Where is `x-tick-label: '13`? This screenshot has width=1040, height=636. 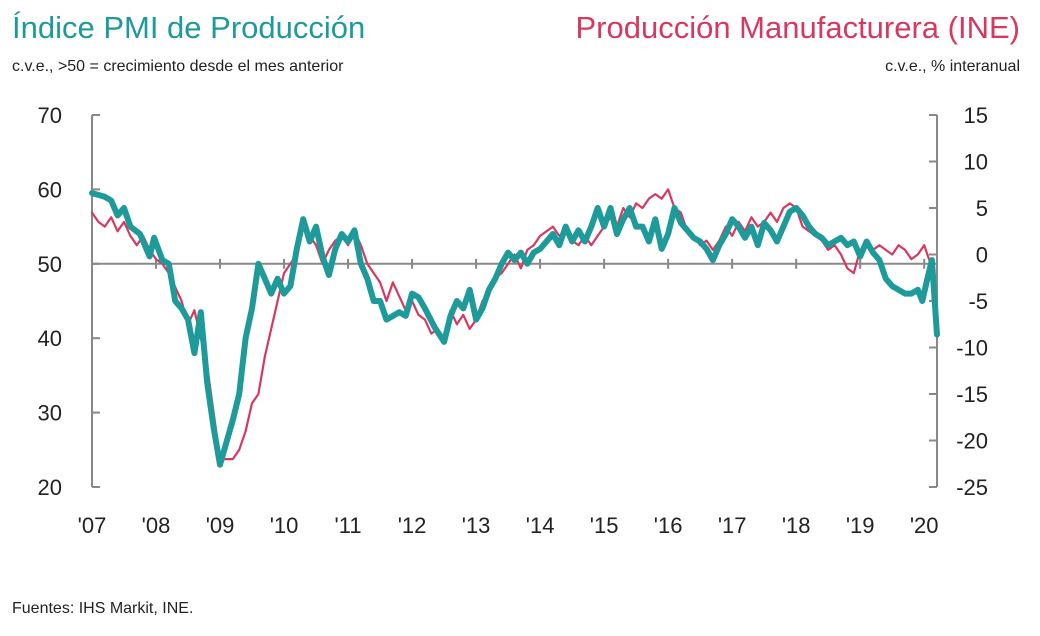
x-tick-label: '13 is located at coordinates (476, 525).